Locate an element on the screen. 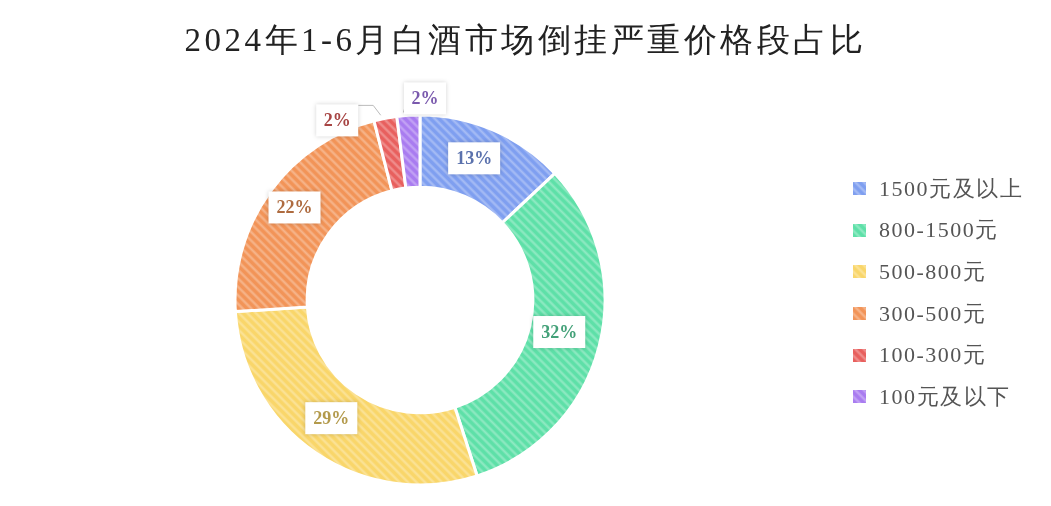 Image resolution: width=1051 pixels, height=506 pixels. data-label: 13% is located at coordinates (474, 158).